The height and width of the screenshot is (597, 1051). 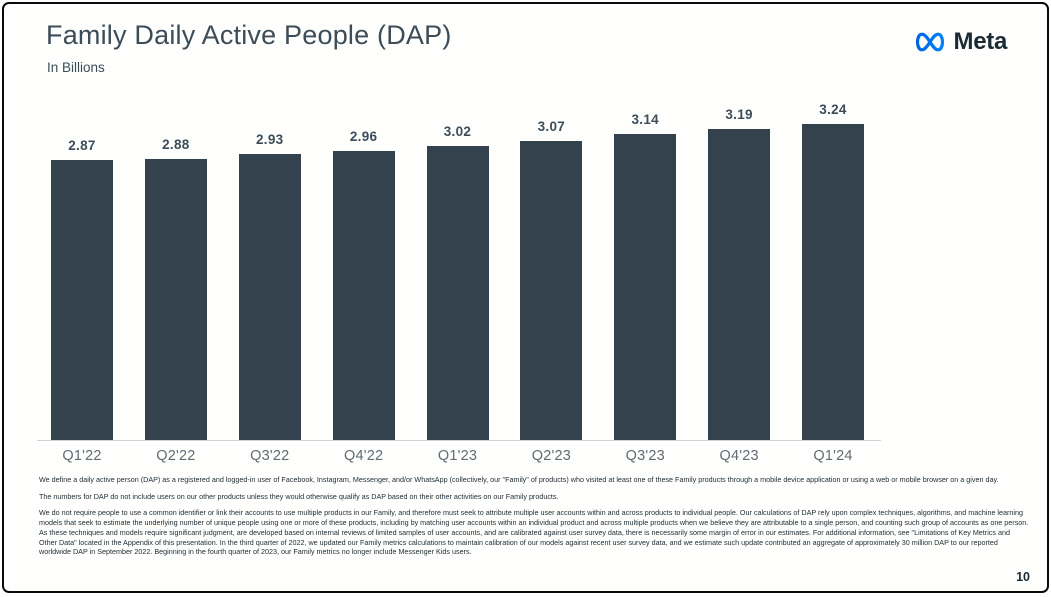 What do you see at coordinates (833, 456) in the screenshot?
I see `x-axis-tick-label: Q1'24` at bounding box center [833, 456].